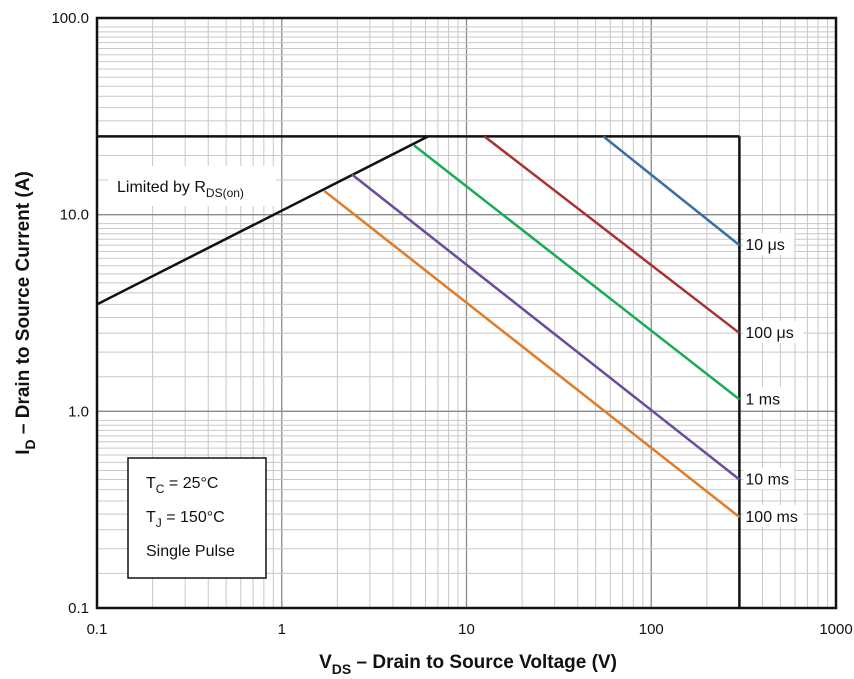 This screenshot has width=854, height=679. I want to click on condition-pulse: Single Pulse, so click(190, 551).